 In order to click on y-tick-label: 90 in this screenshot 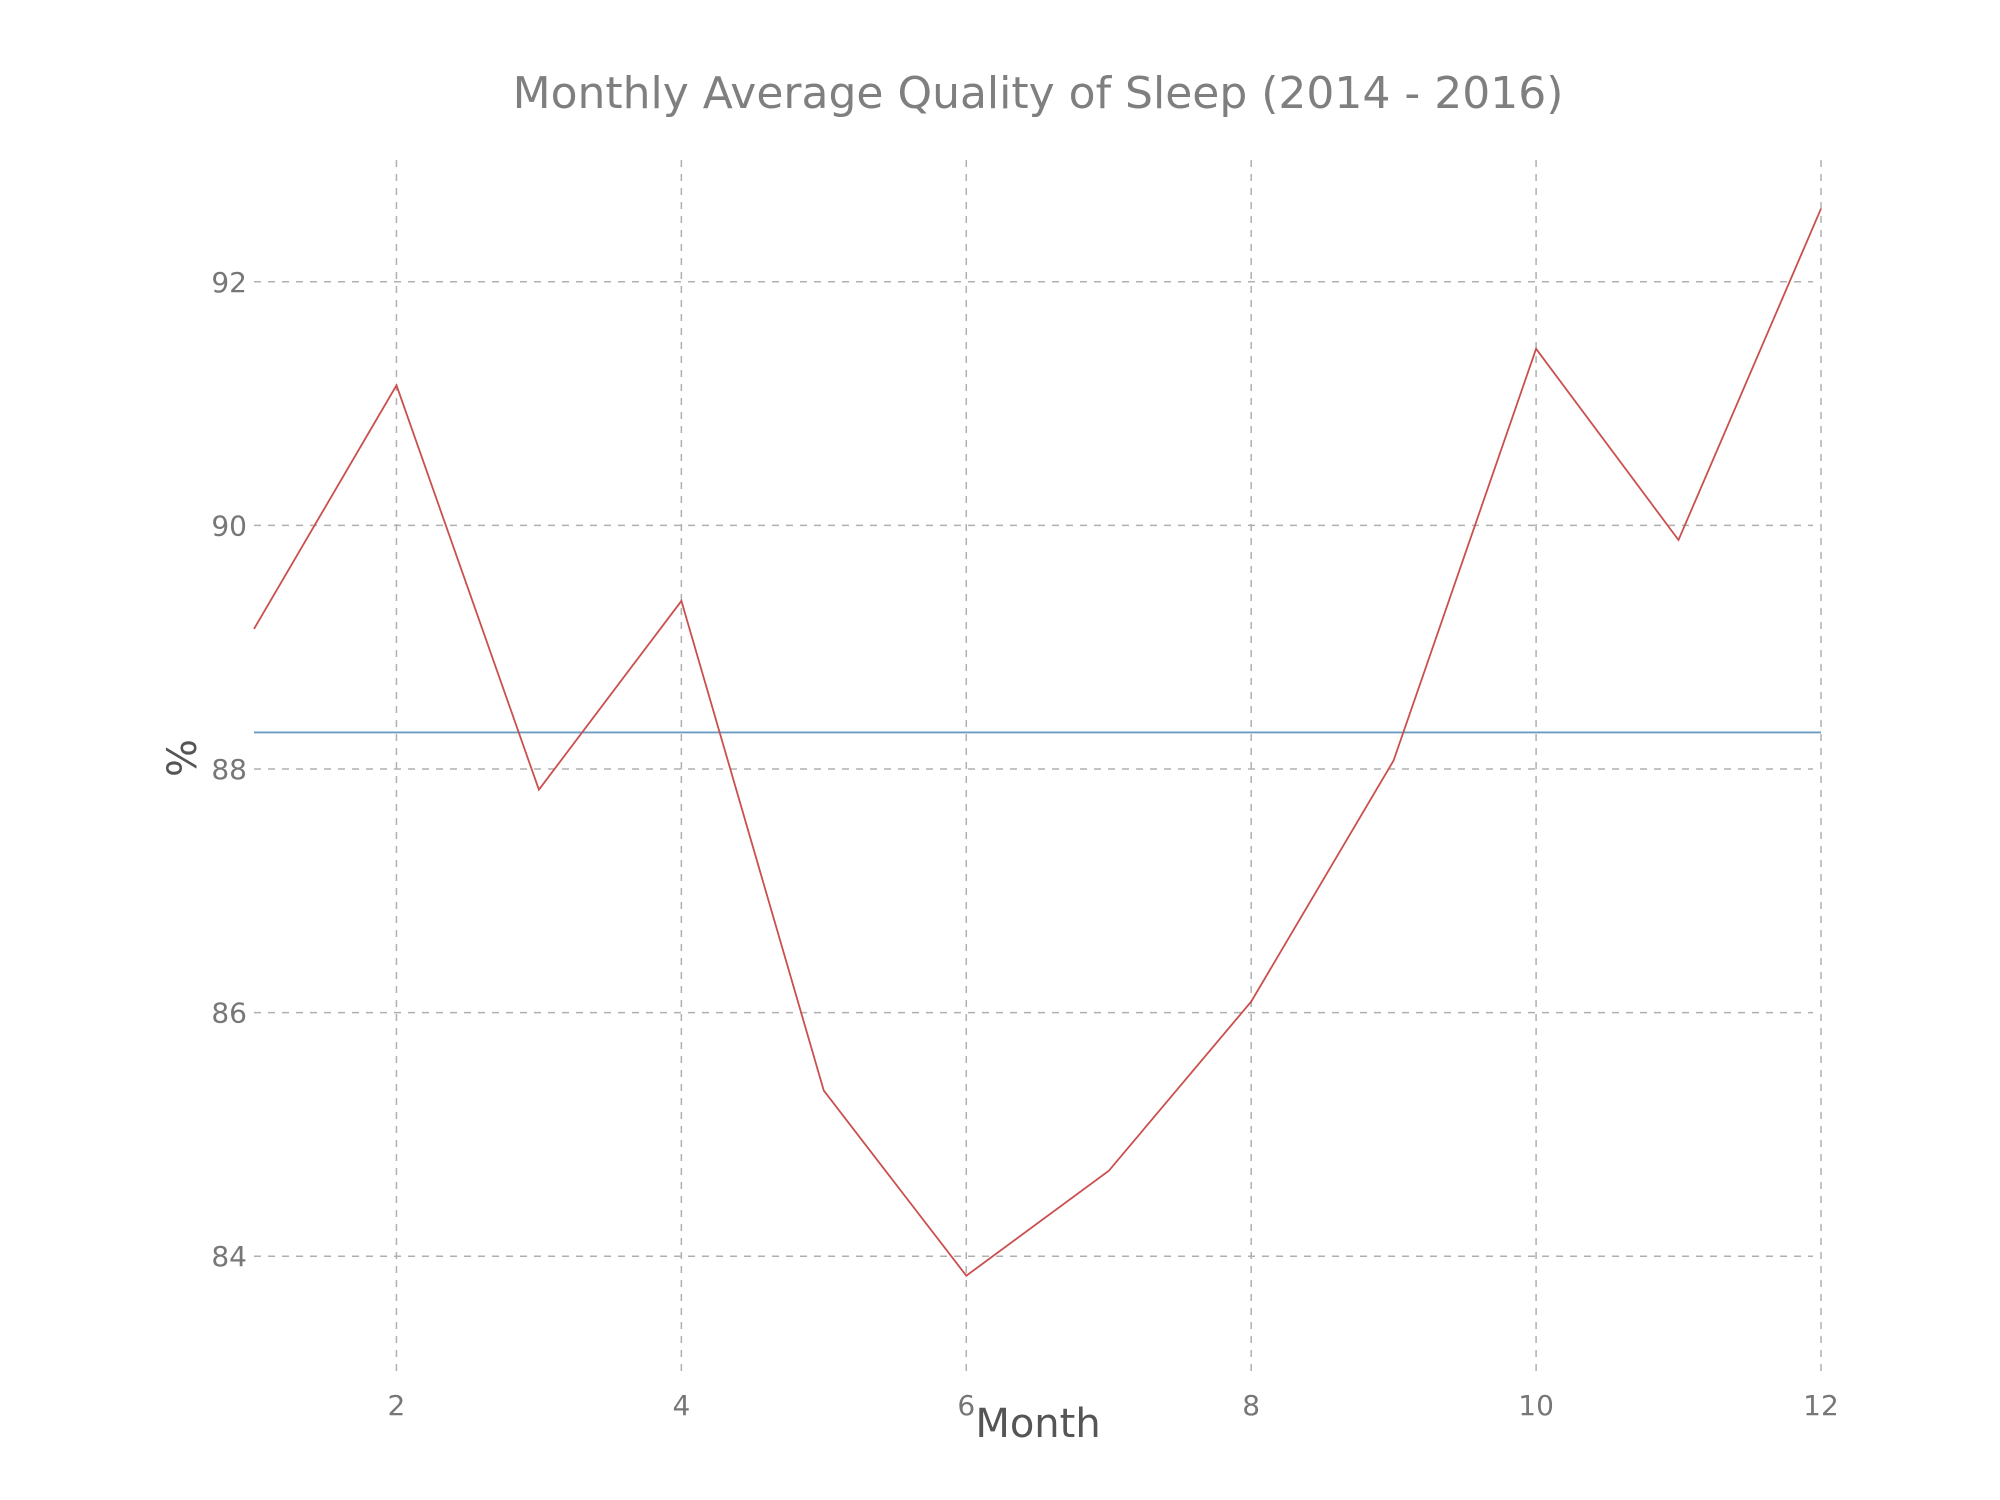, I will do `click(229, 525)`.